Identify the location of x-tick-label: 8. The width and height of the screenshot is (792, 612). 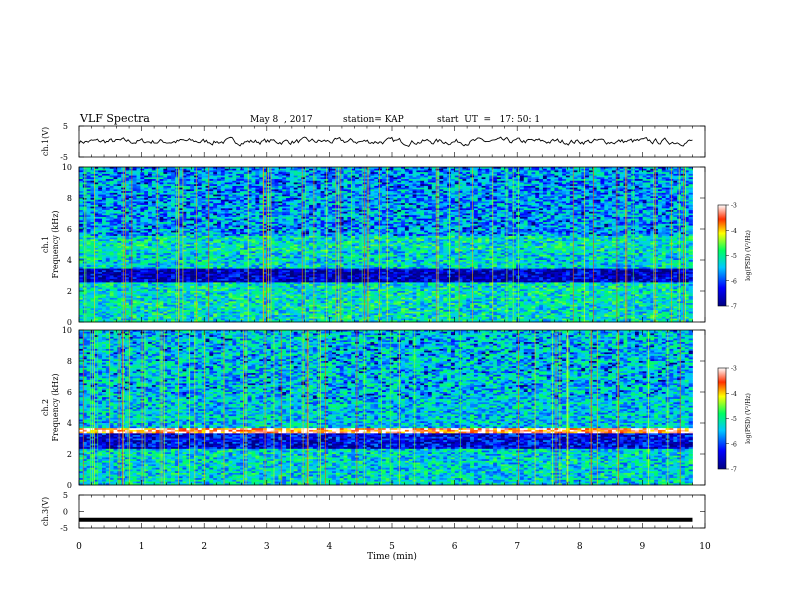
(580, 547).